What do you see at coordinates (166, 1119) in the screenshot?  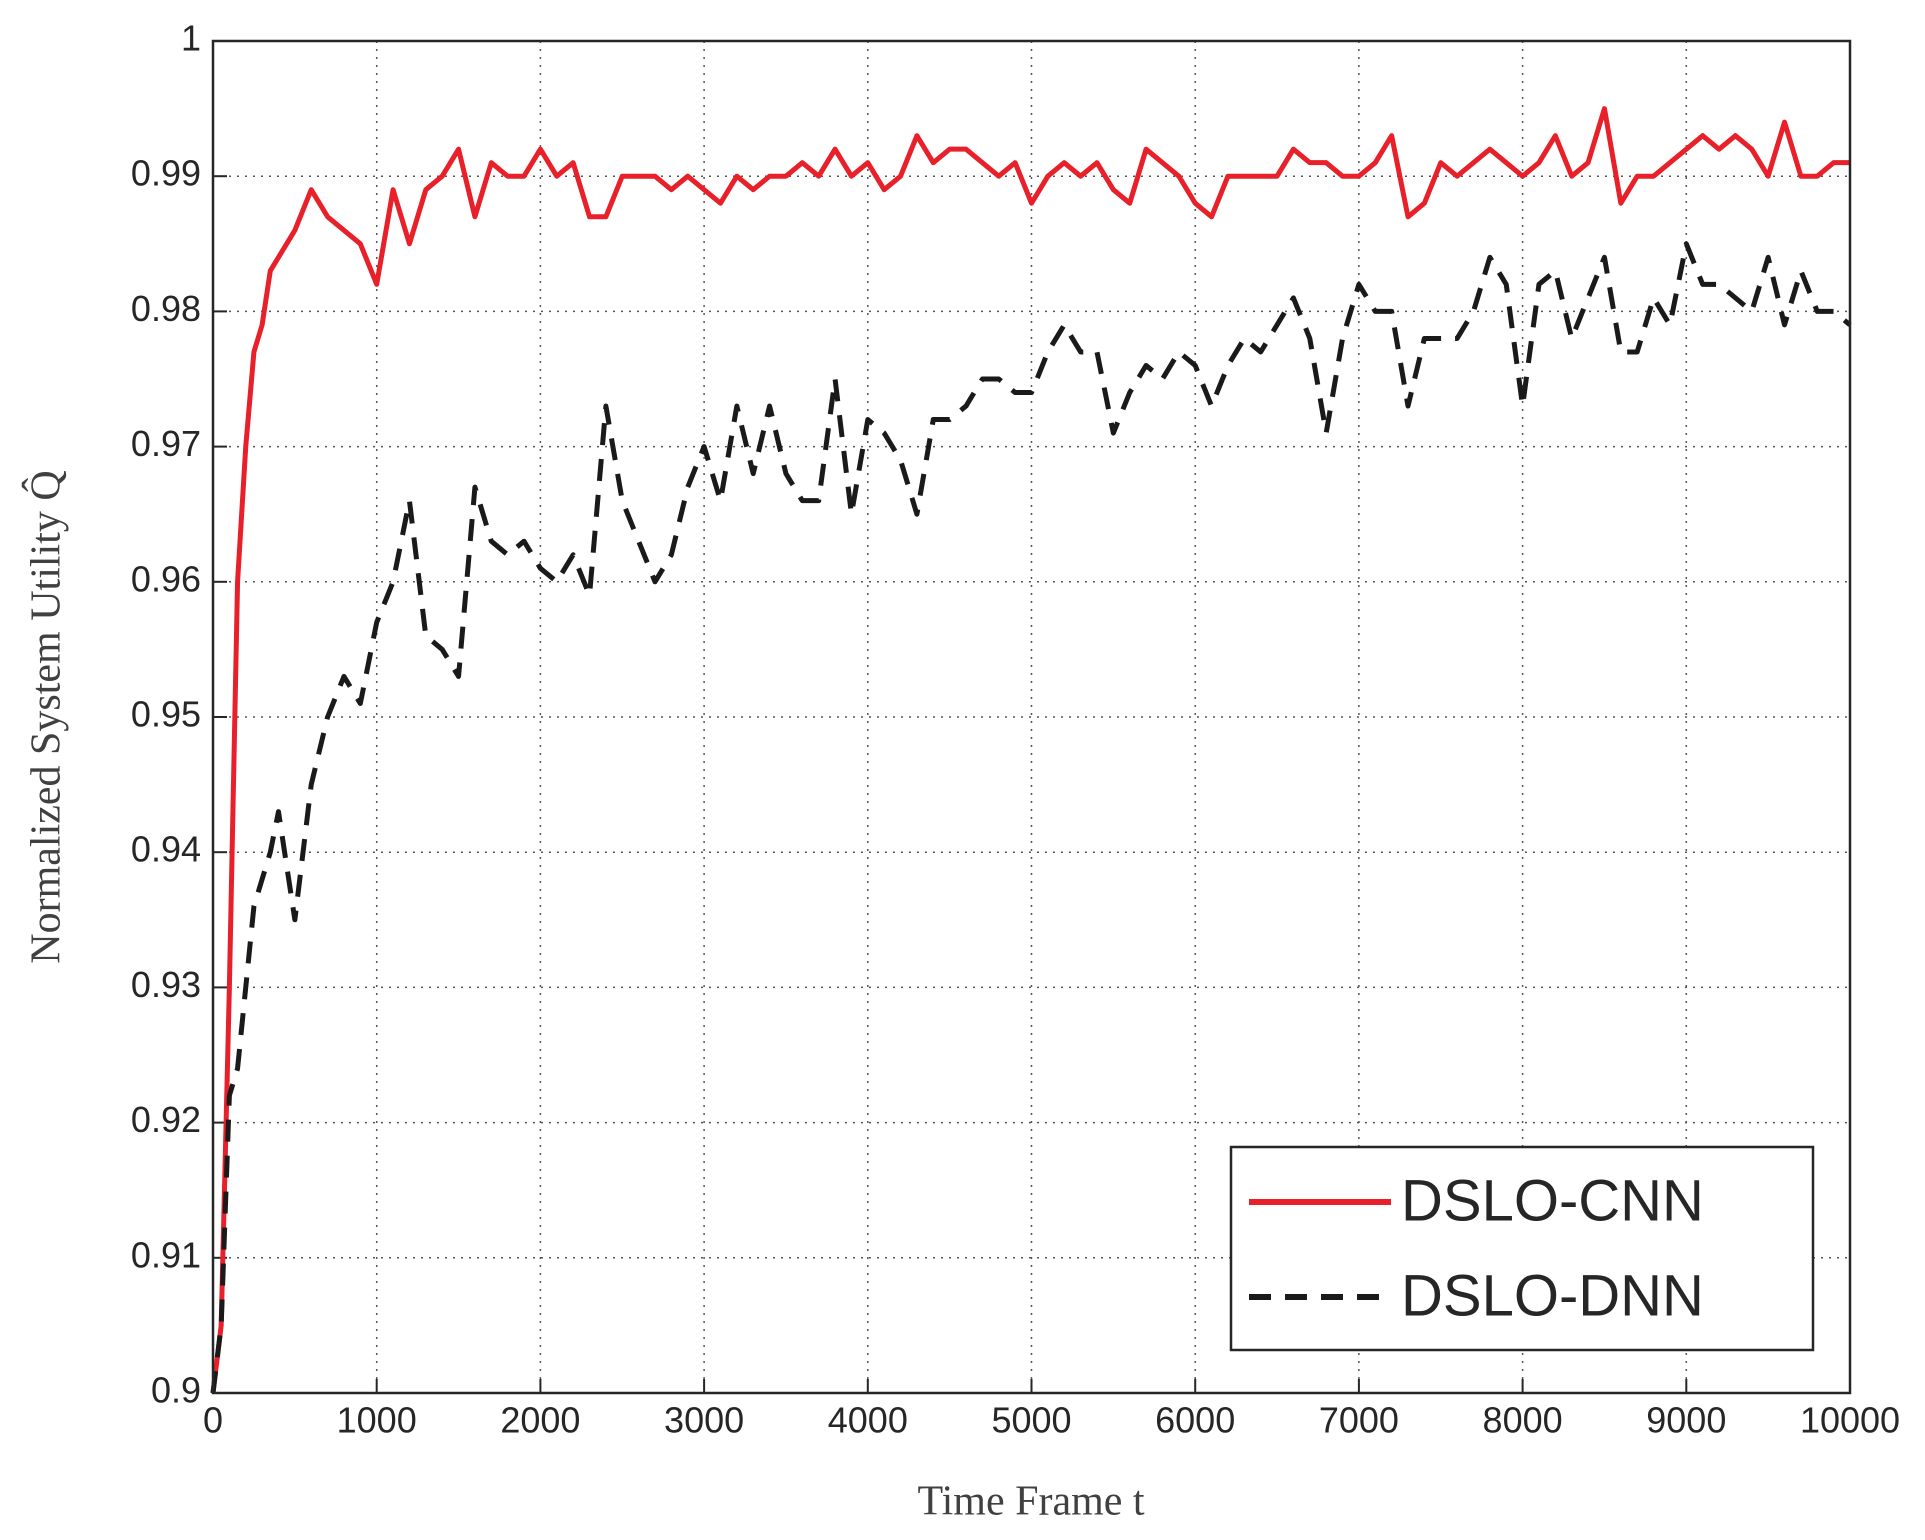 I see `y-tick-label: 0.92` at bounding box center [166, 1119].